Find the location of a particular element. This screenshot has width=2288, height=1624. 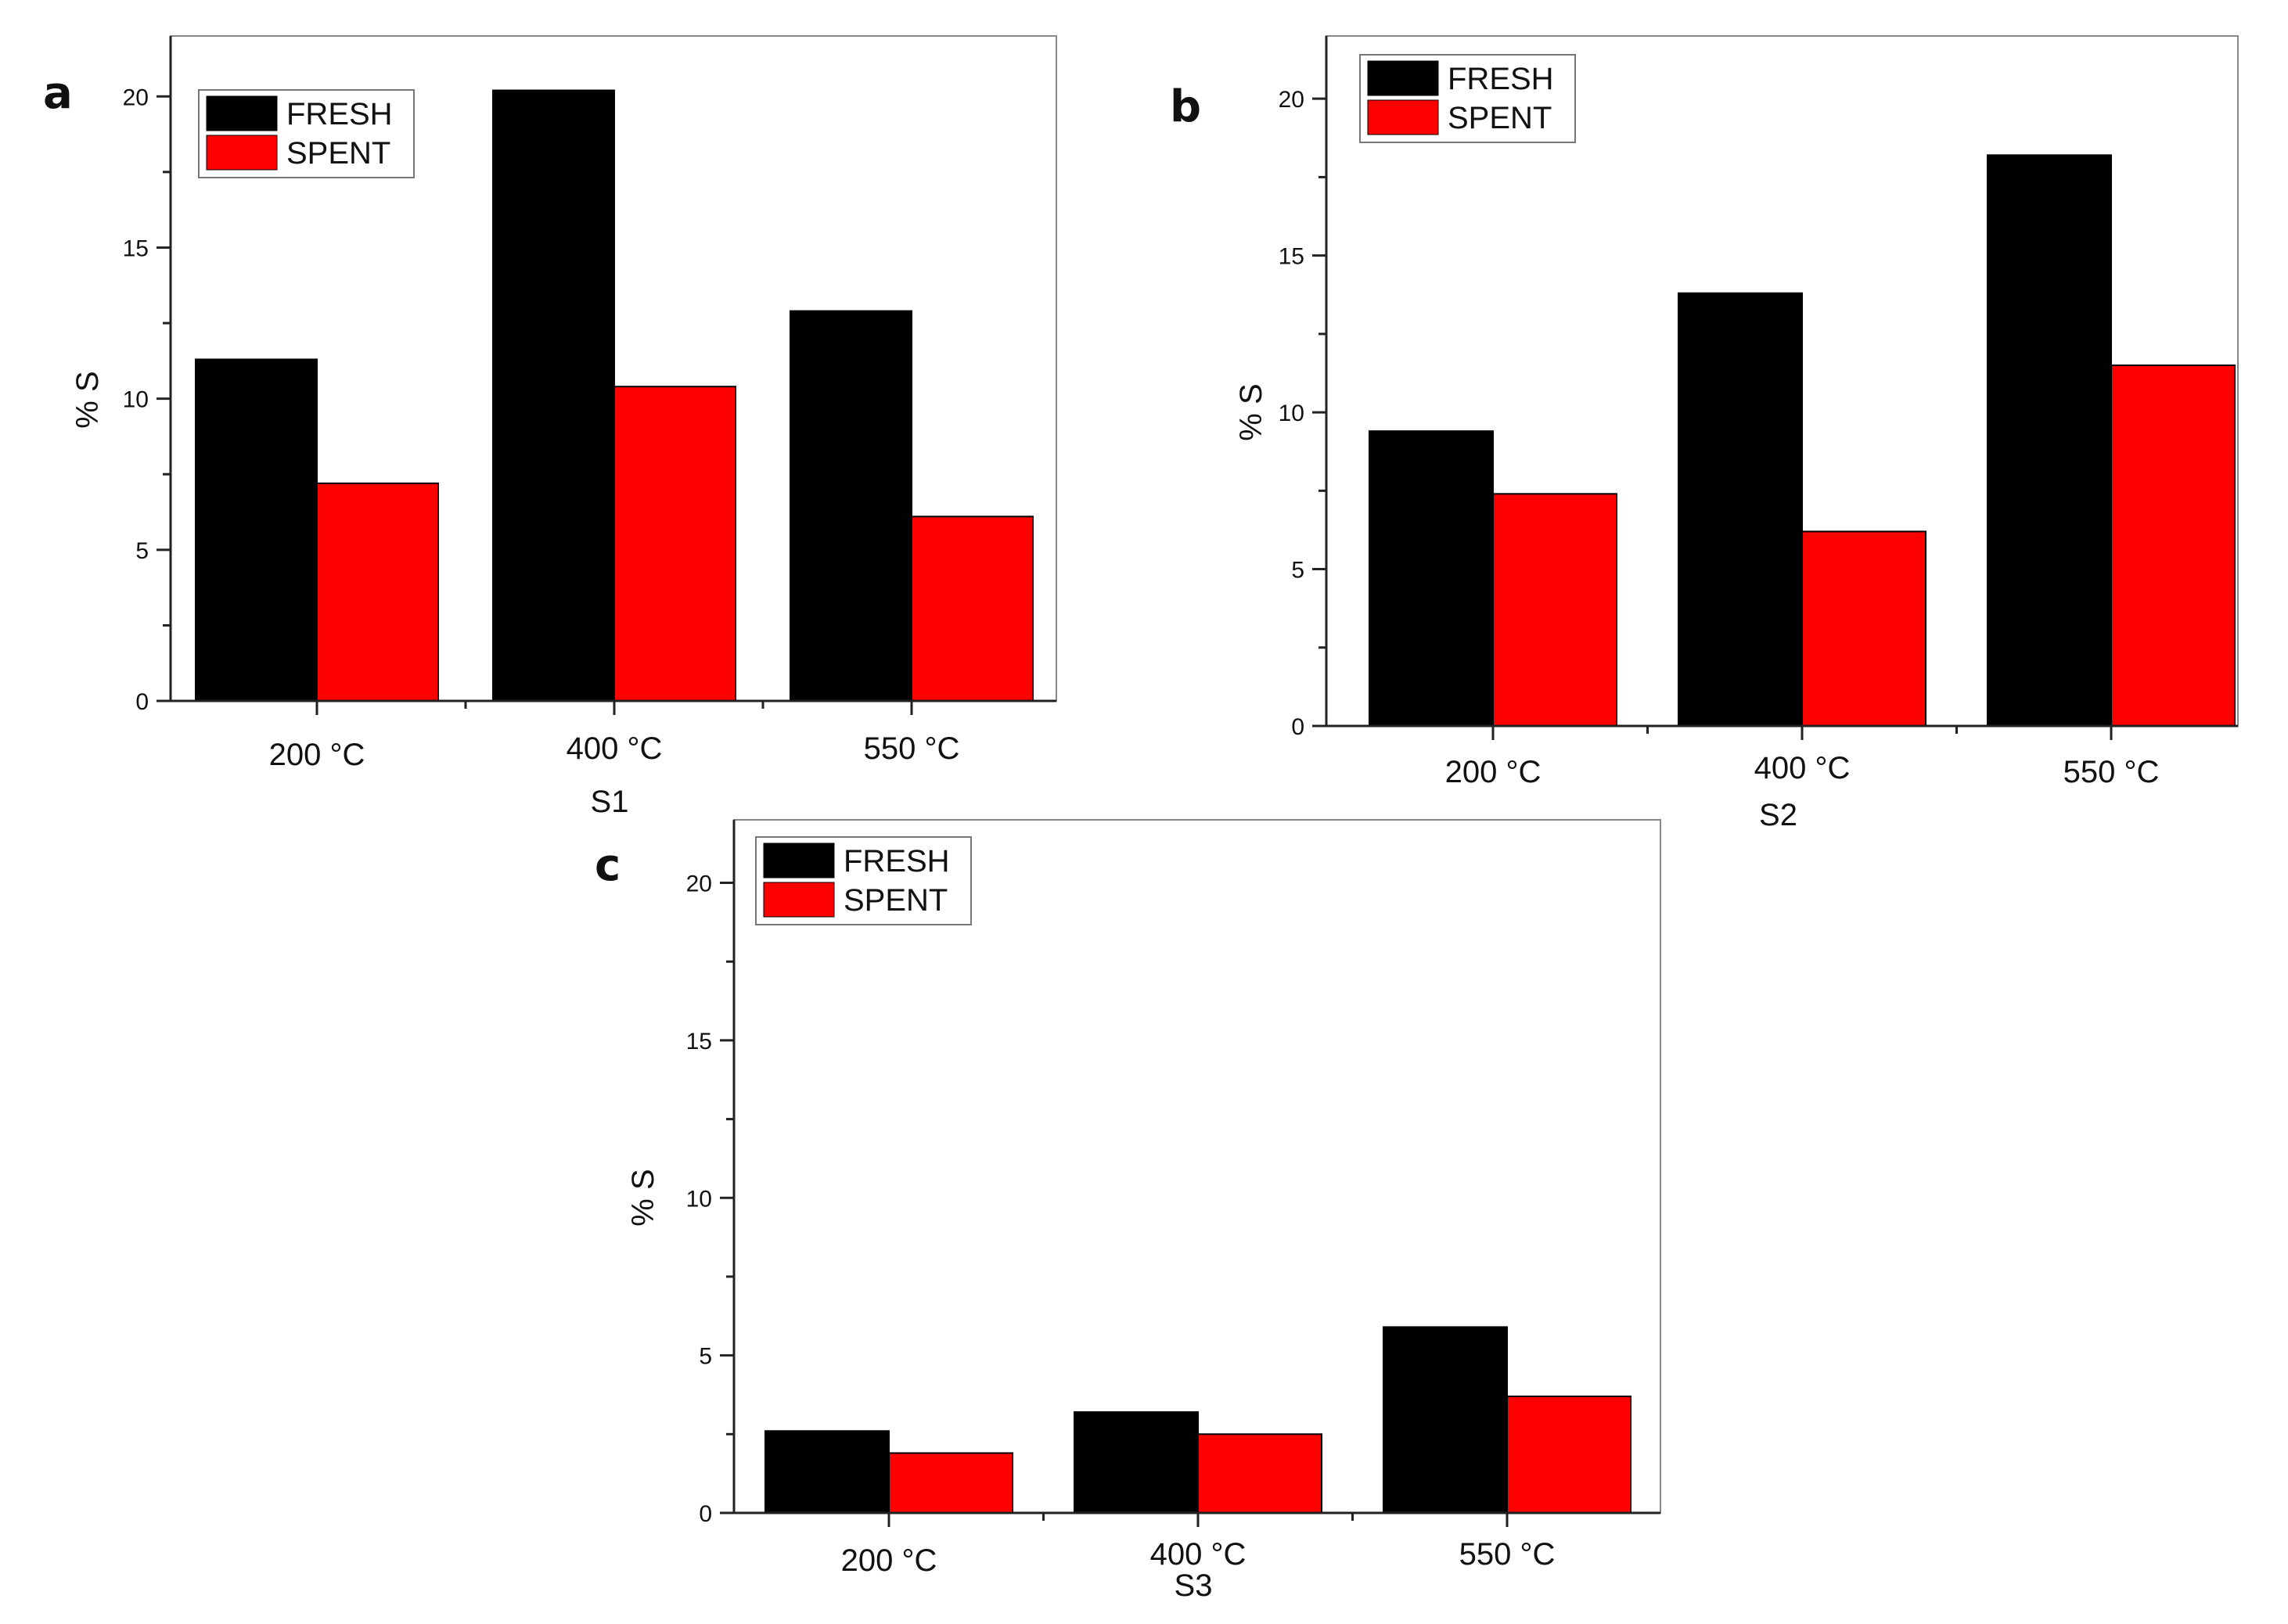

panel-label: c is located at coordinates (608, 865).